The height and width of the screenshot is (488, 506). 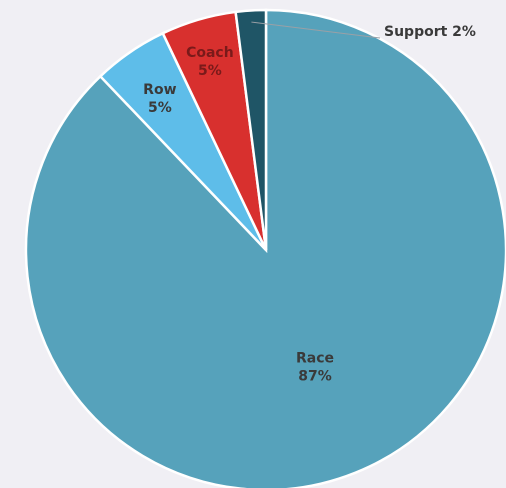 I want to click on pie-slice-support, so click(x=251, y=129).